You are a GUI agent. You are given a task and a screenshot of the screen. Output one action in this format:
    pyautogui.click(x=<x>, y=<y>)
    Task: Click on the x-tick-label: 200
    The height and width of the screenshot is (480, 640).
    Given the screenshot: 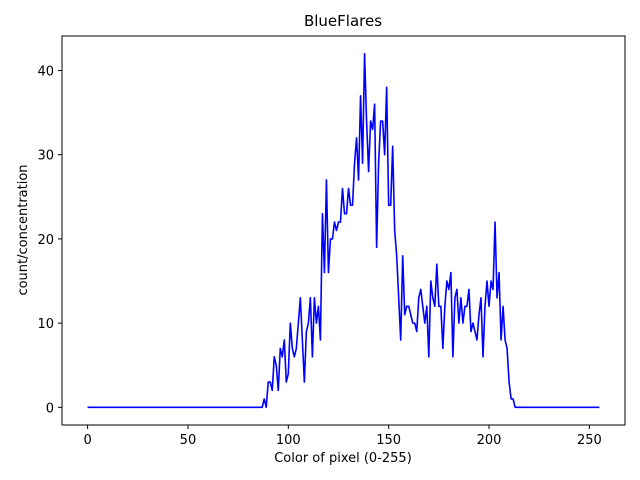 What is the action you would take?
    pyautogui.click(x=489, y=440)
    